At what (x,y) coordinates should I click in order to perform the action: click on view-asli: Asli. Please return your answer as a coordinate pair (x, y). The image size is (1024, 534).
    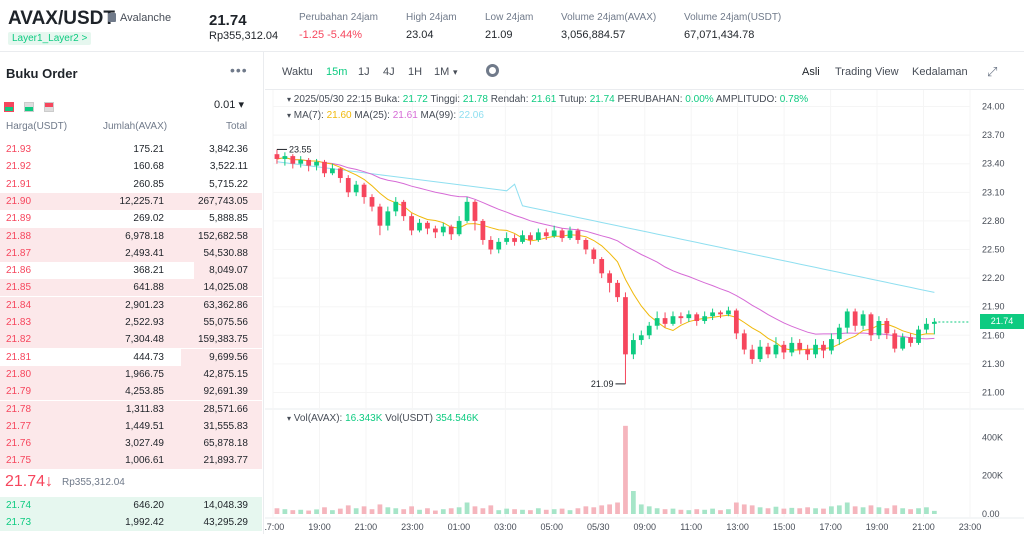
    Looking at the image, I should click on (811, 72).